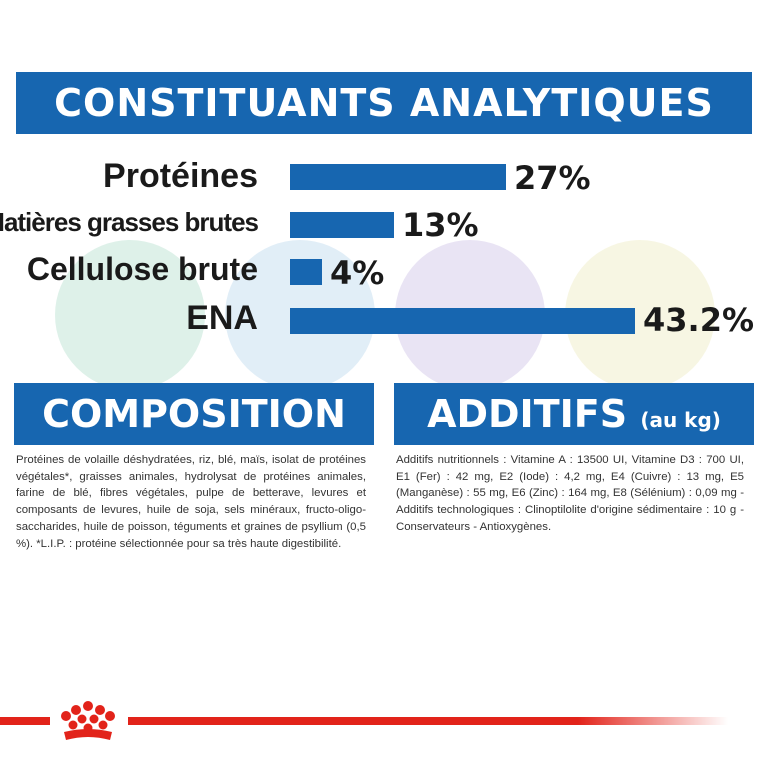 The width and height of the screenshot is (768, 768). What do you see at coordinates (306, 272) in the screenshot?
I see `bar-cellulose` at bounding box center [306, 272].